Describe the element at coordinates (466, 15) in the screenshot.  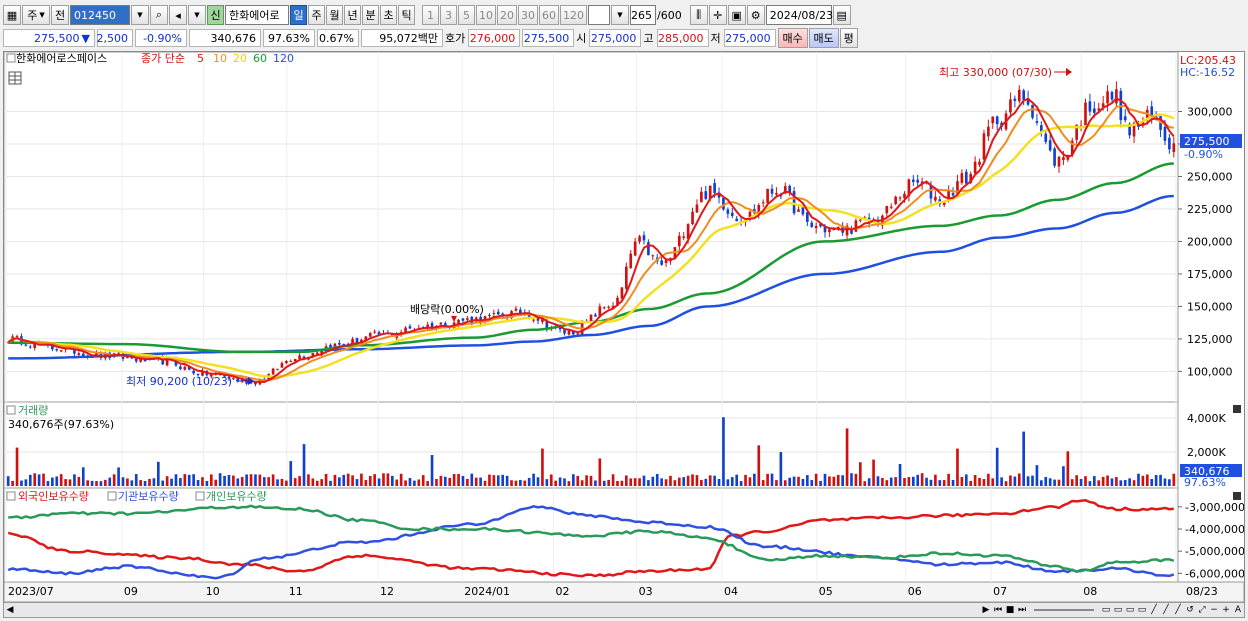
I see `interval-5: 5` at that location.